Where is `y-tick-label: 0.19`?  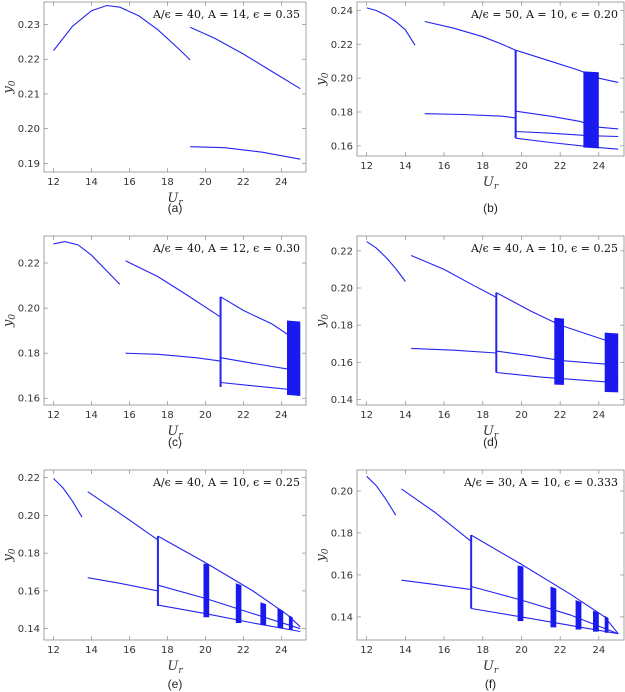 y-tick-label: 0.19 is located at coordinates (29, 164).